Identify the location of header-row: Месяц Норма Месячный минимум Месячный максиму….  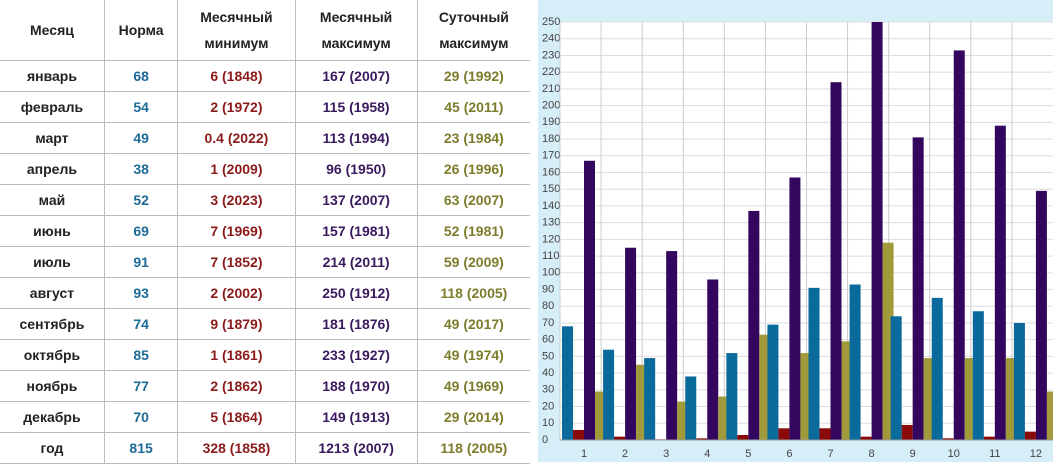
(265, 30).